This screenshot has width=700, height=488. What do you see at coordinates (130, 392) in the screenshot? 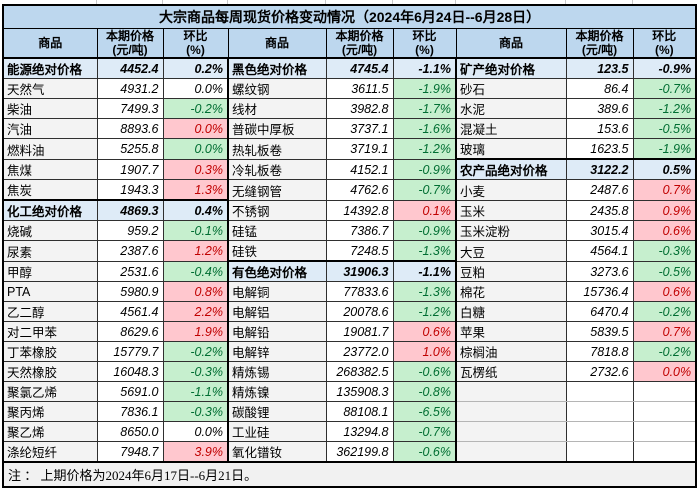
I see `price-cell: 5691.0` at bounding box center [130, 392].